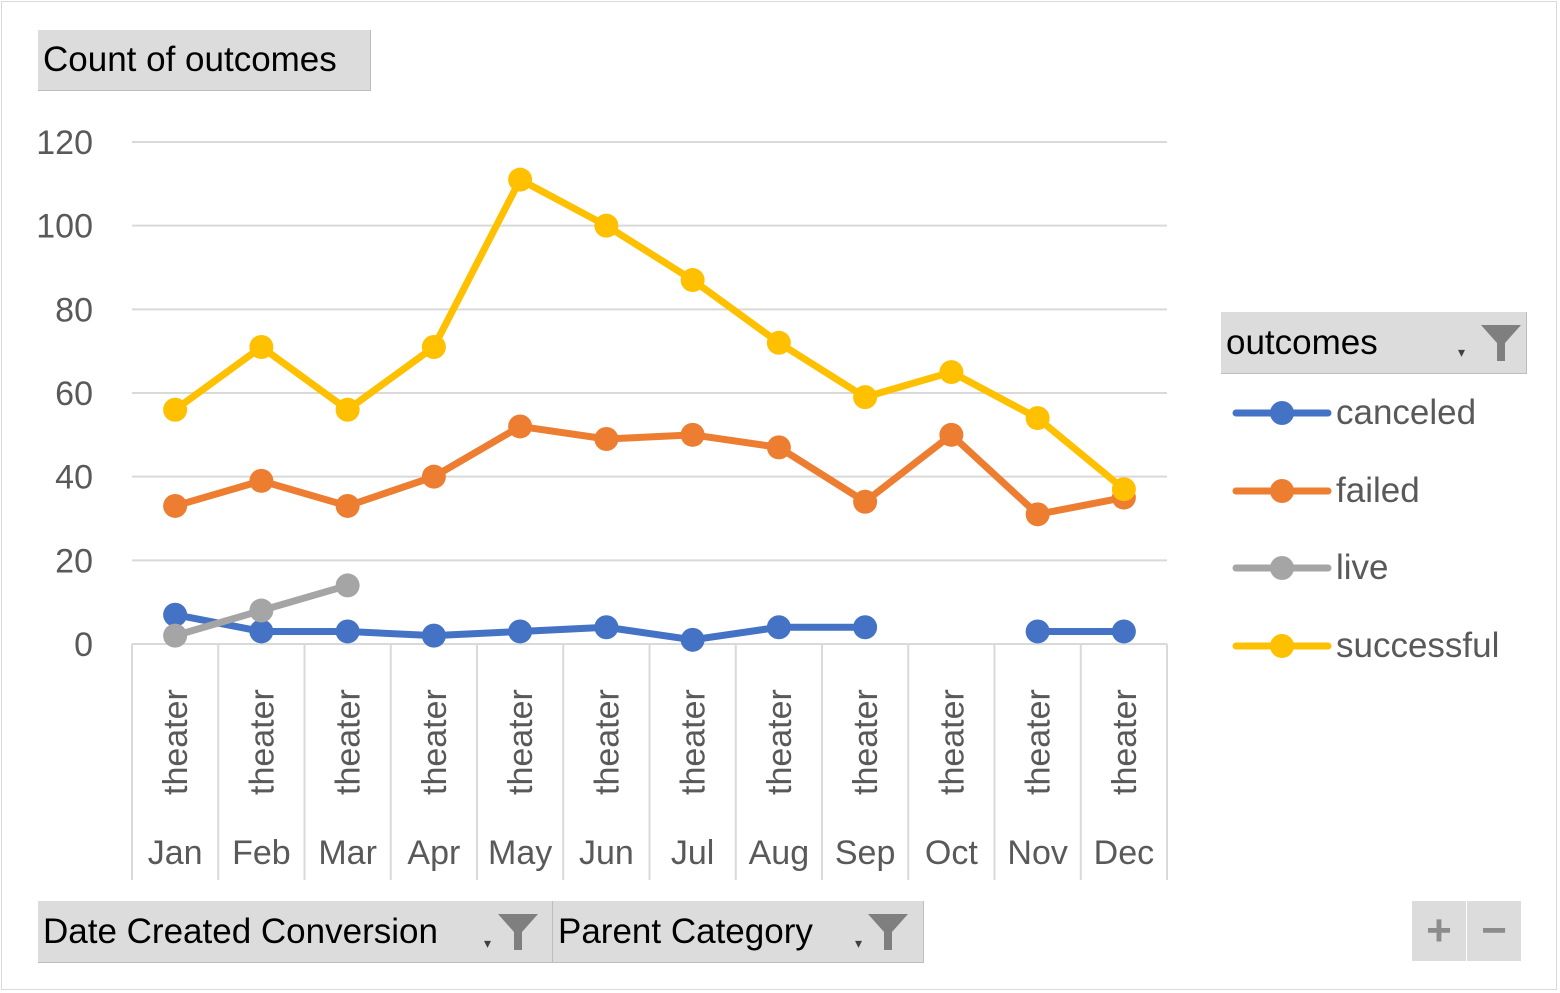 The height and width of the screenshot is (993, 1560). What do you see at coordinates (1037, 853) in the screenshot?
I see `x-outer-tick-label: Nov` at bounding box center [1037, 853].